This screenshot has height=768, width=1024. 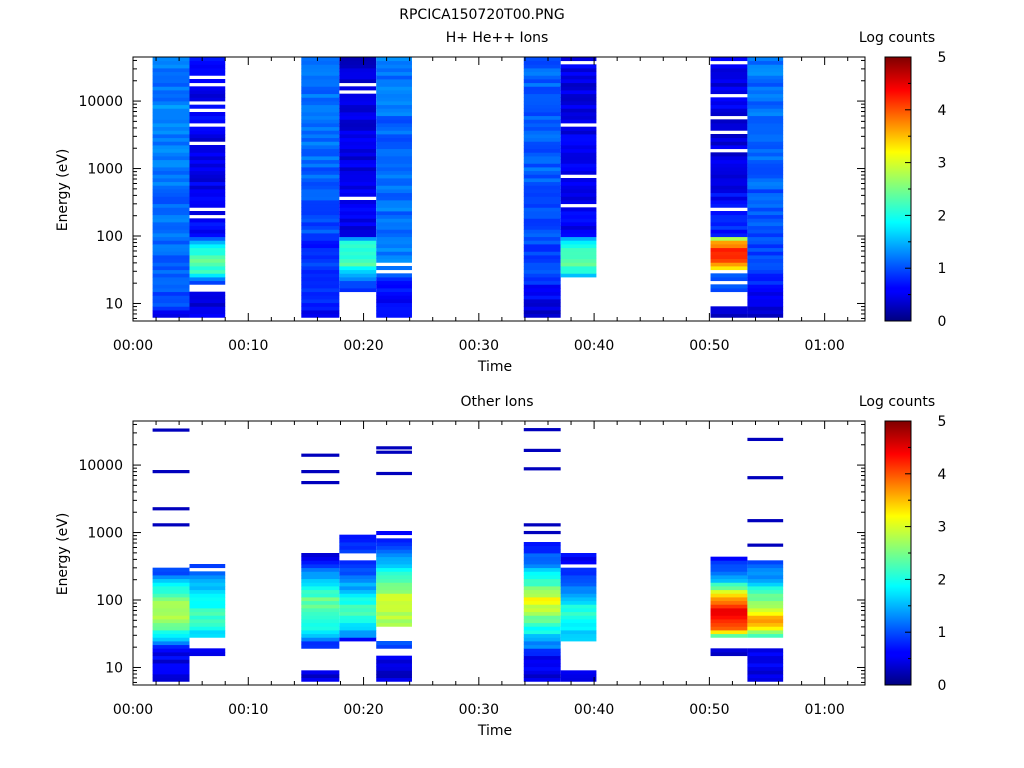 I want to click on colorbar-tick-label: 5, so click(x=942, y=422).